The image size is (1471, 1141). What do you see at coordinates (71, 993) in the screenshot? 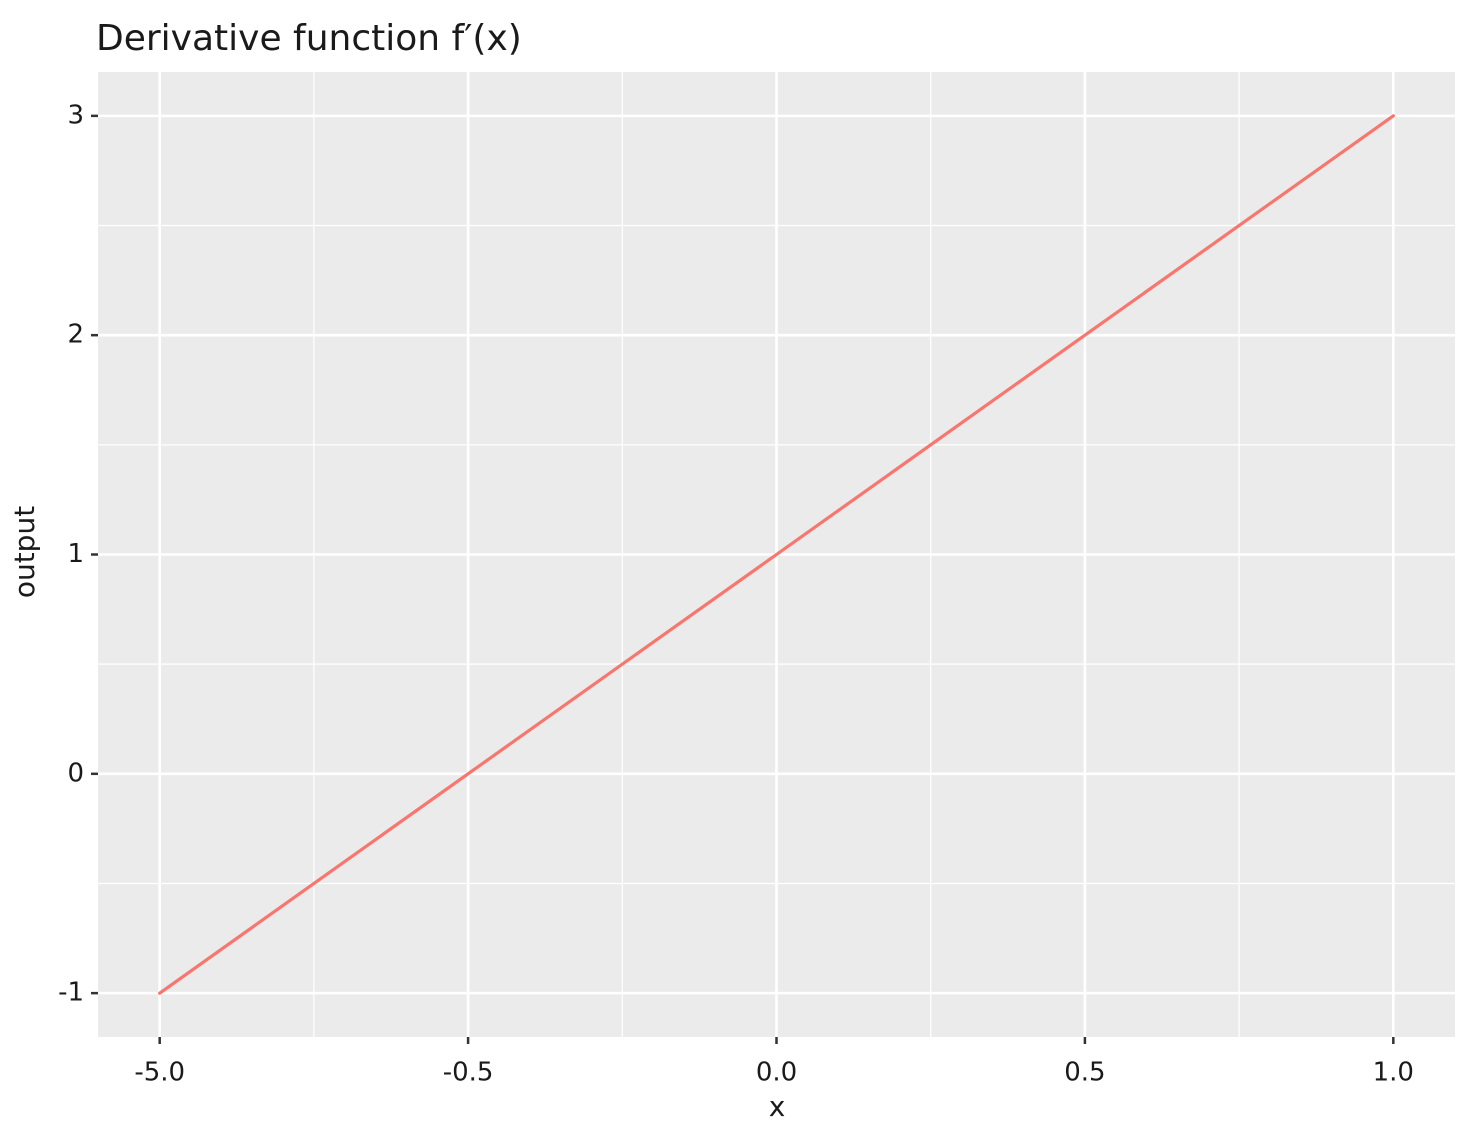
I see `y-tick-label: -1` at bounding box center [71, 993].